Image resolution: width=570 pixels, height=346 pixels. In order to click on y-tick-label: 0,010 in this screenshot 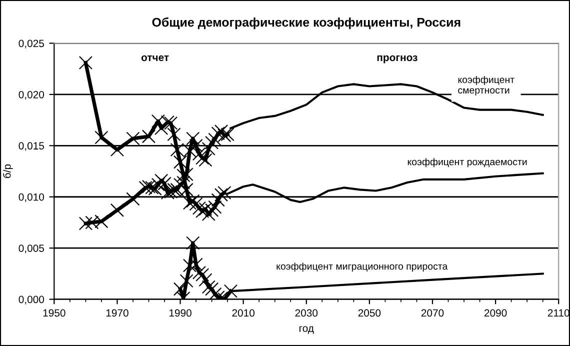, I will do `click(31, 197)`.